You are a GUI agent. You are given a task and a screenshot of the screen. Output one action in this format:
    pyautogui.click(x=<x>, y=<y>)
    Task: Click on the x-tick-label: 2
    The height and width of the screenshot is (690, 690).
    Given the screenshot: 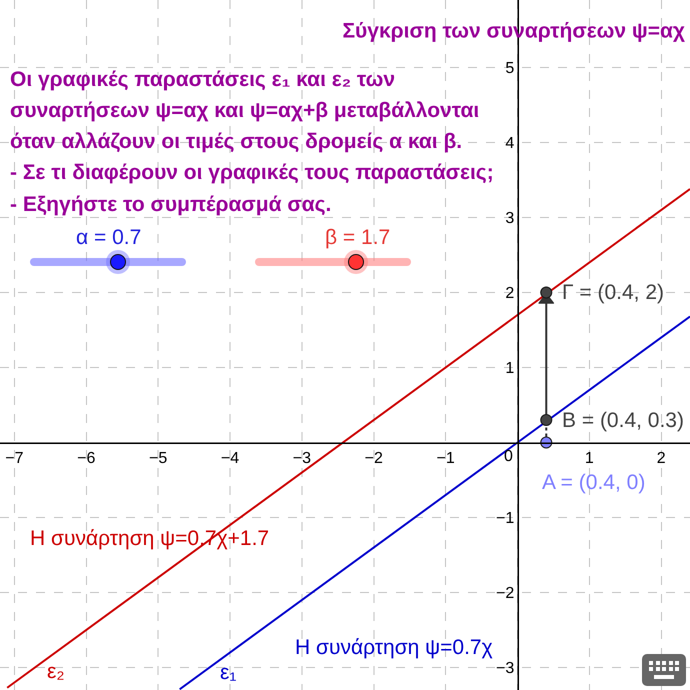 What is the action you would take?
    pyautogui.click(x=661, y=459)
    